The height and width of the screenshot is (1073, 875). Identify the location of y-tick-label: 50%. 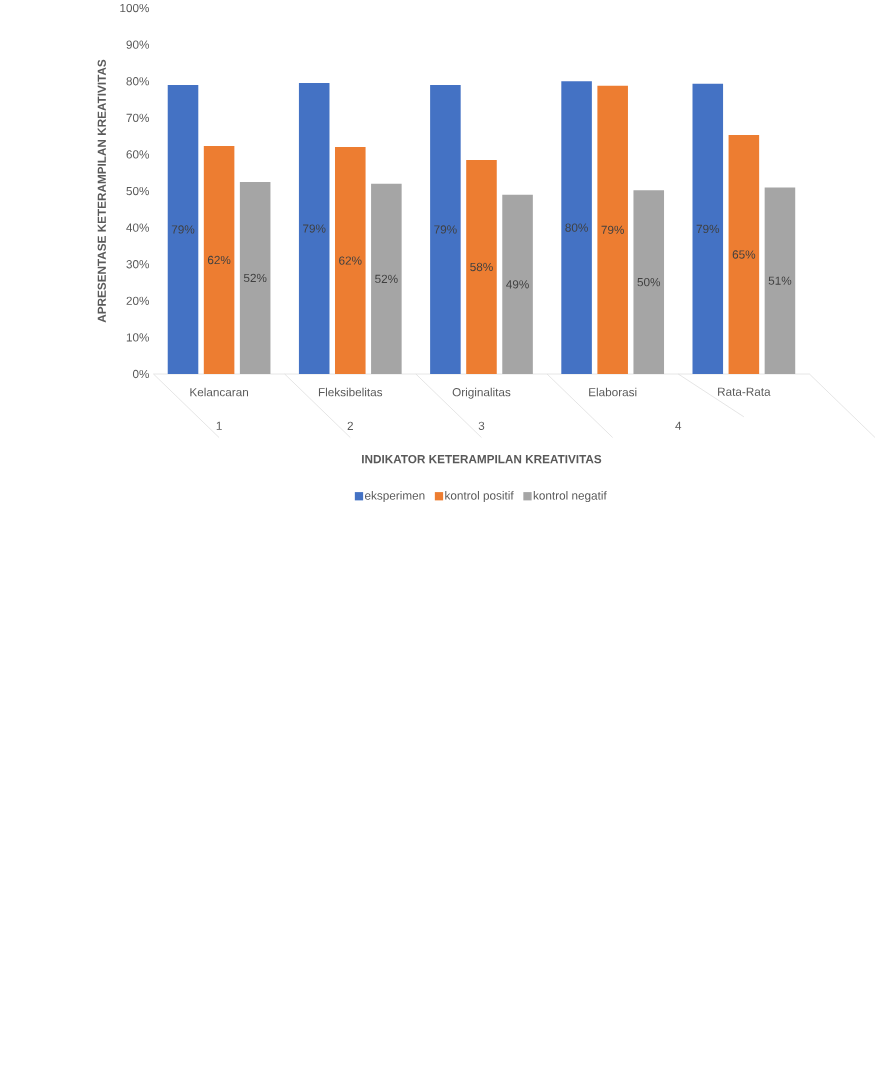
(137, 191).